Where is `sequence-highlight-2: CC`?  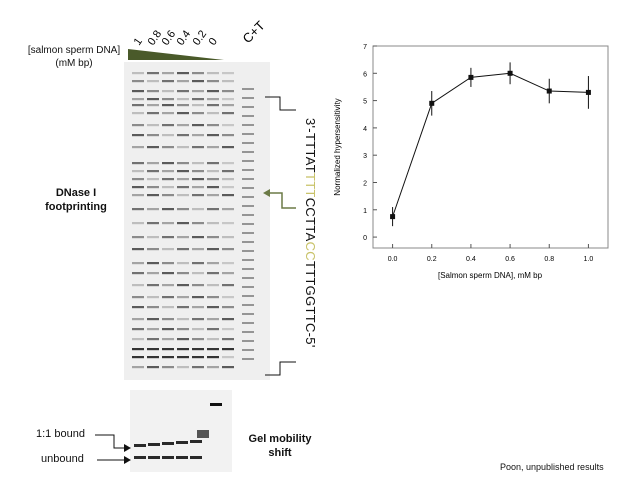
sequence-highlight-2: CC is located at coordinates (310, 251).